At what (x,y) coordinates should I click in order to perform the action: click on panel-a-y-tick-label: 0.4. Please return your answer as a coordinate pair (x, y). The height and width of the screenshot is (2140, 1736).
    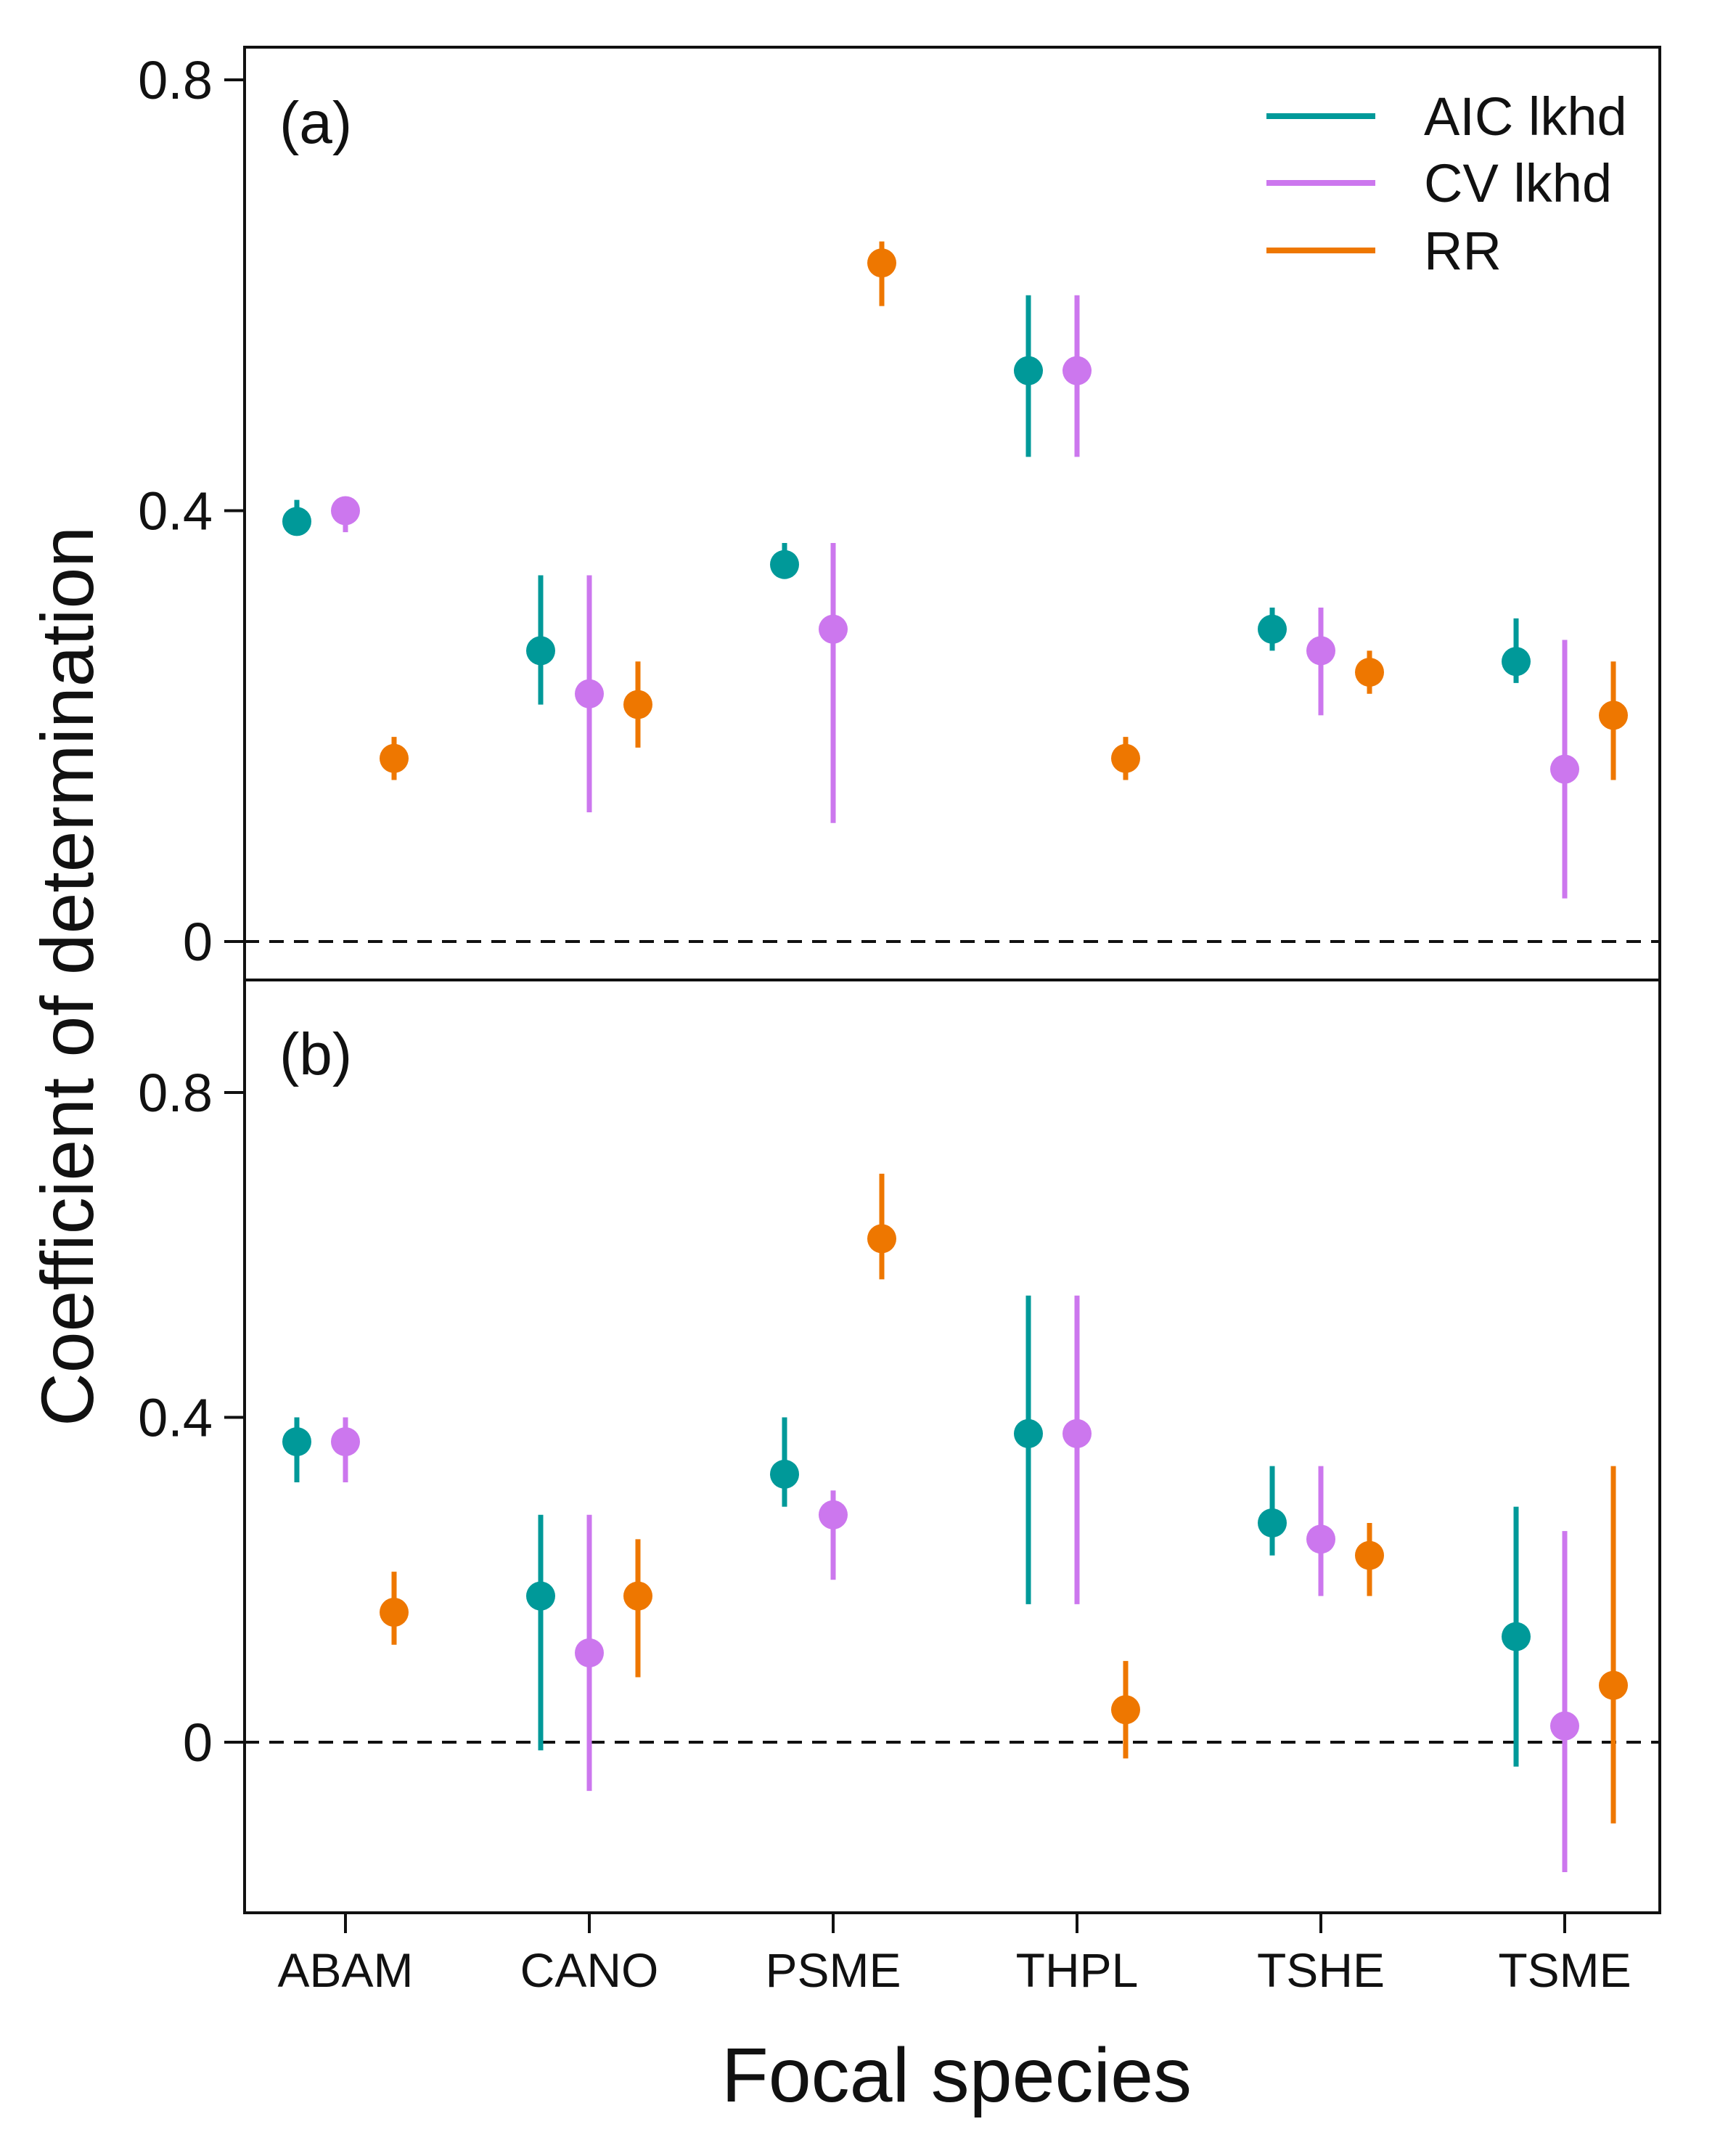
    Looking at the image, I should click on (175, 512).